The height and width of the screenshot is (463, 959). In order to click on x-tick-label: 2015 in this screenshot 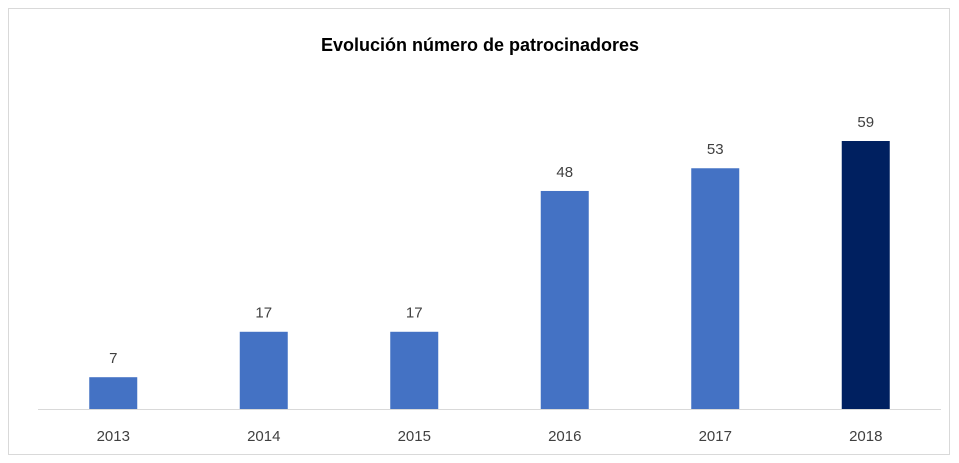, I will do `click(414, 436)`.